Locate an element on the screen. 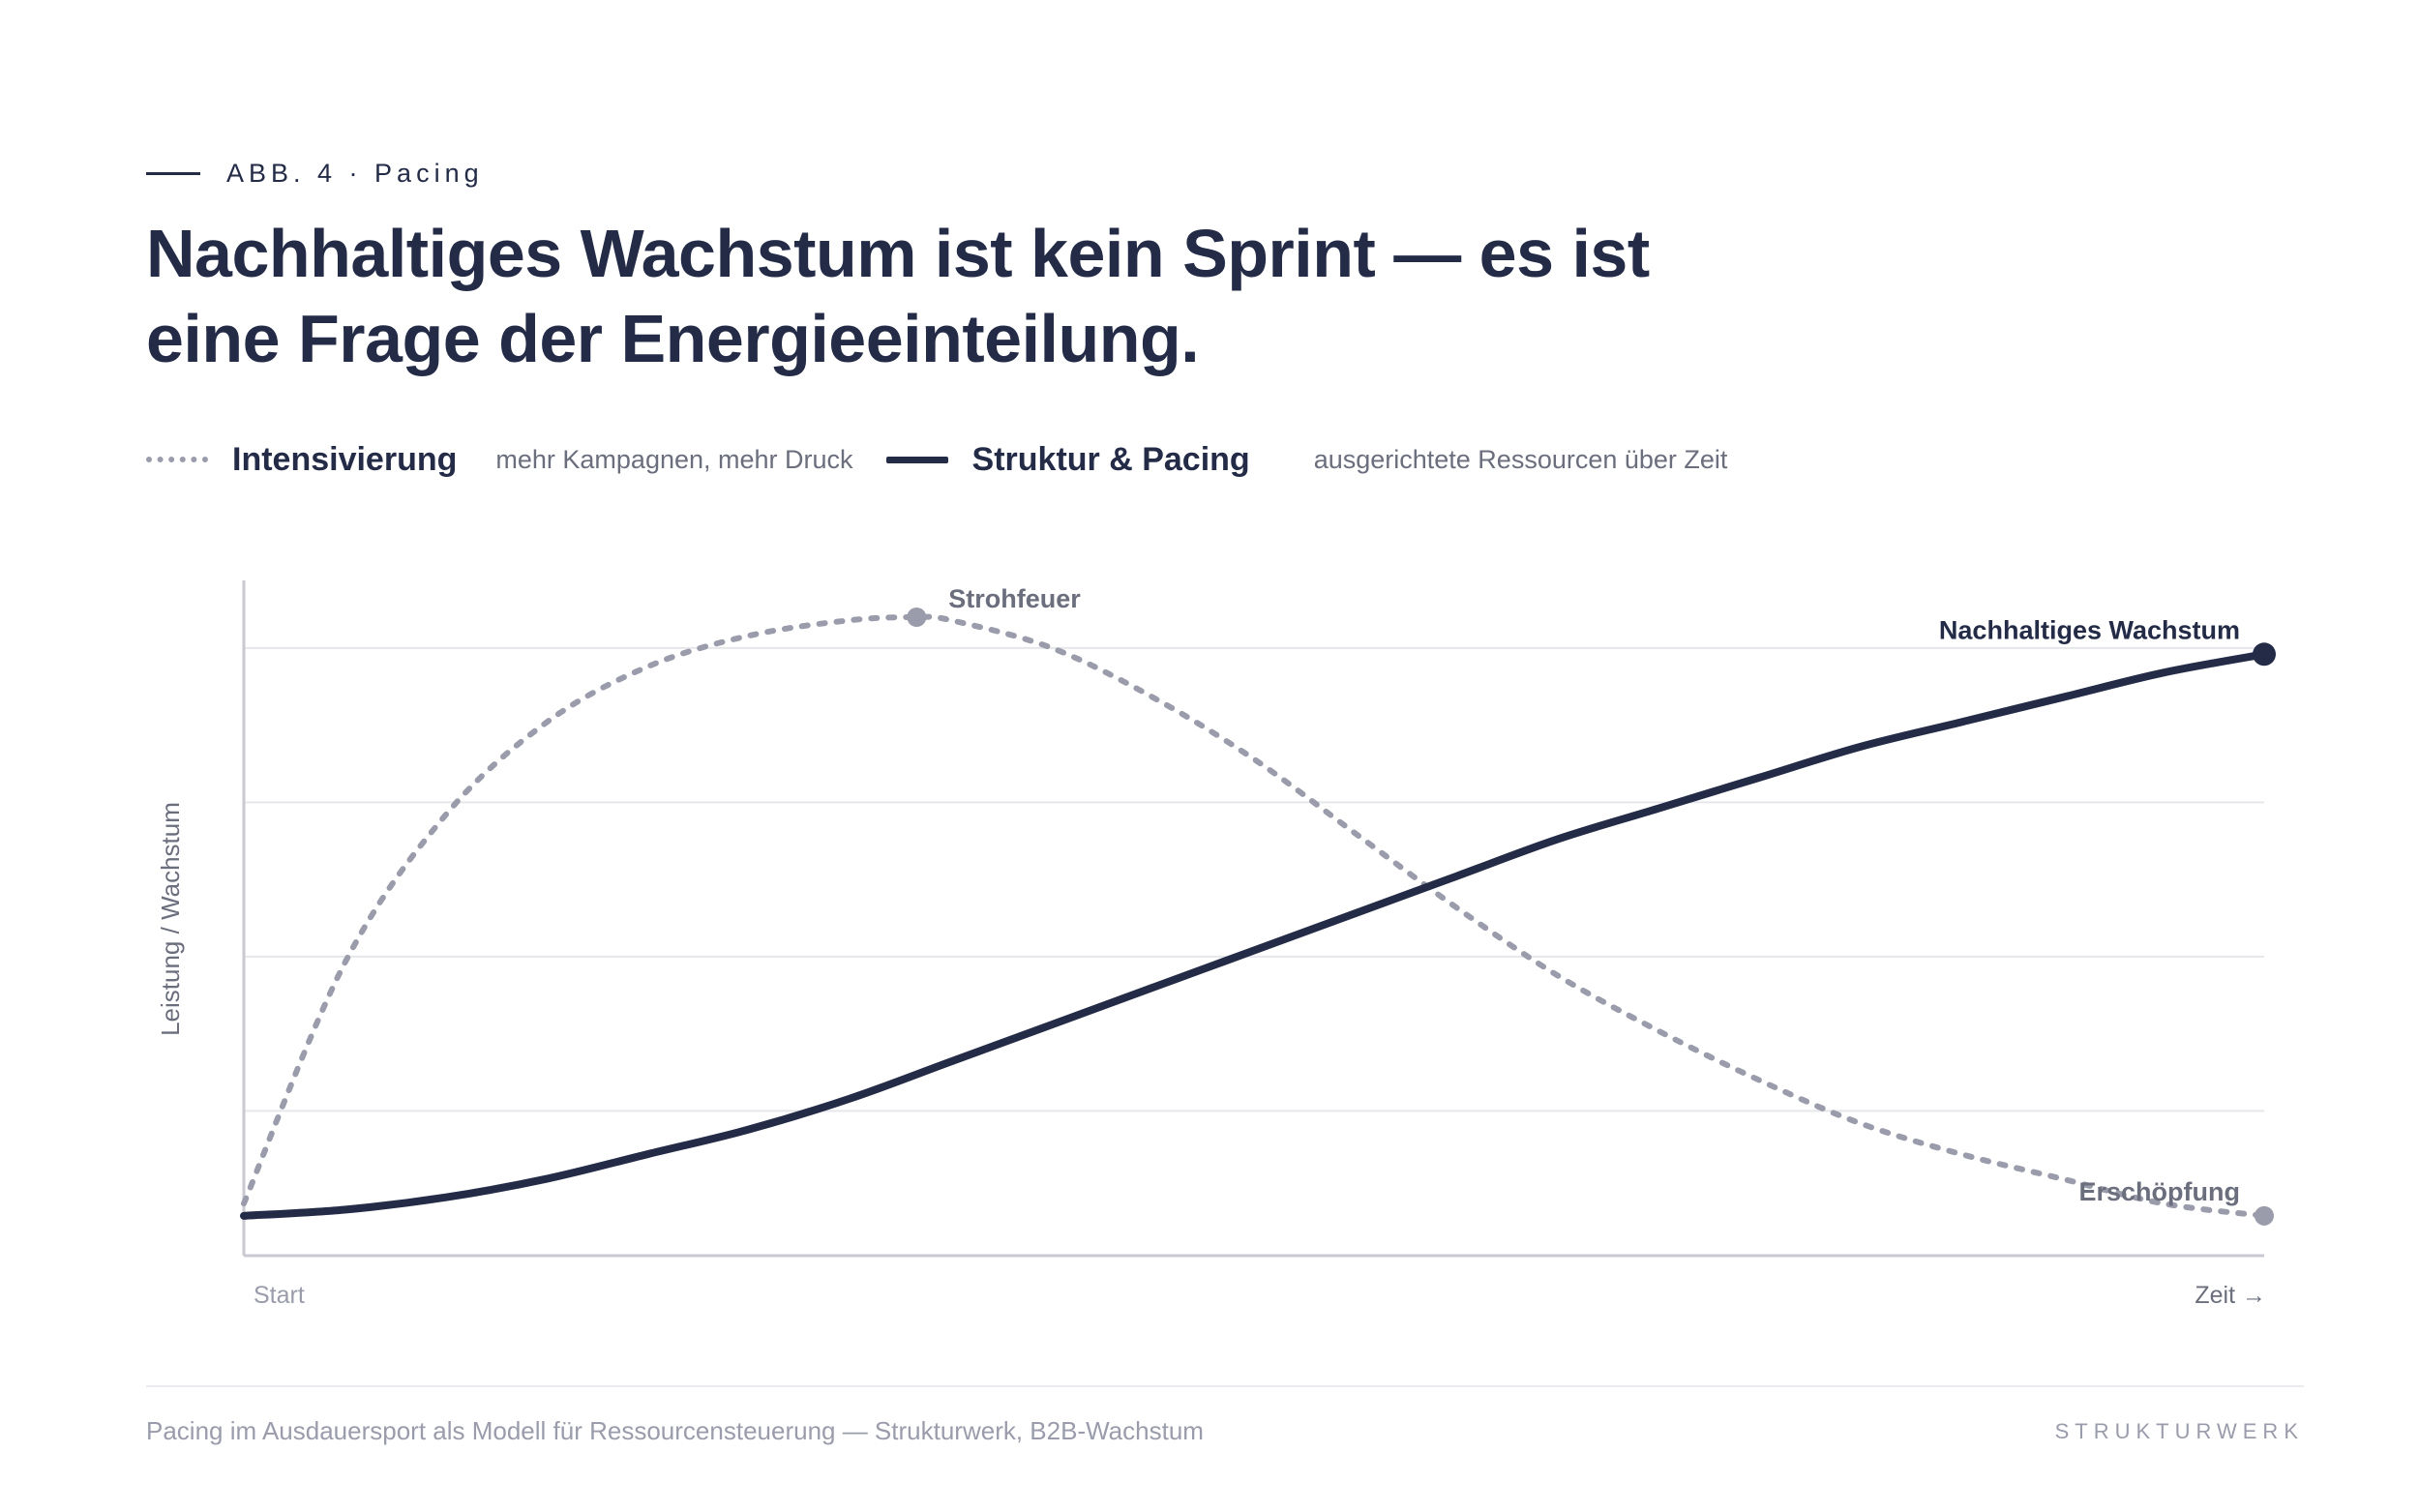 The width and height of the screenshot is (2419, 1512). annotation-label: Strohfeuer is located at coordinates (1015, 599).